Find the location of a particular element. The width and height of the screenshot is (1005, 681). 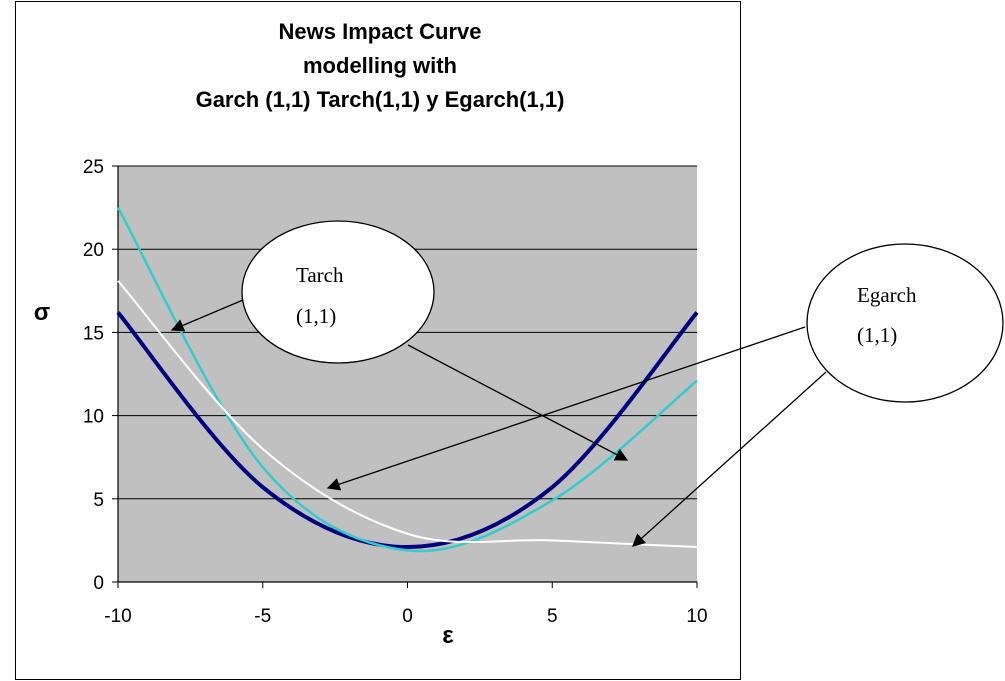

chart-title-line-2: modelling with is located at coordinates (380, 65).